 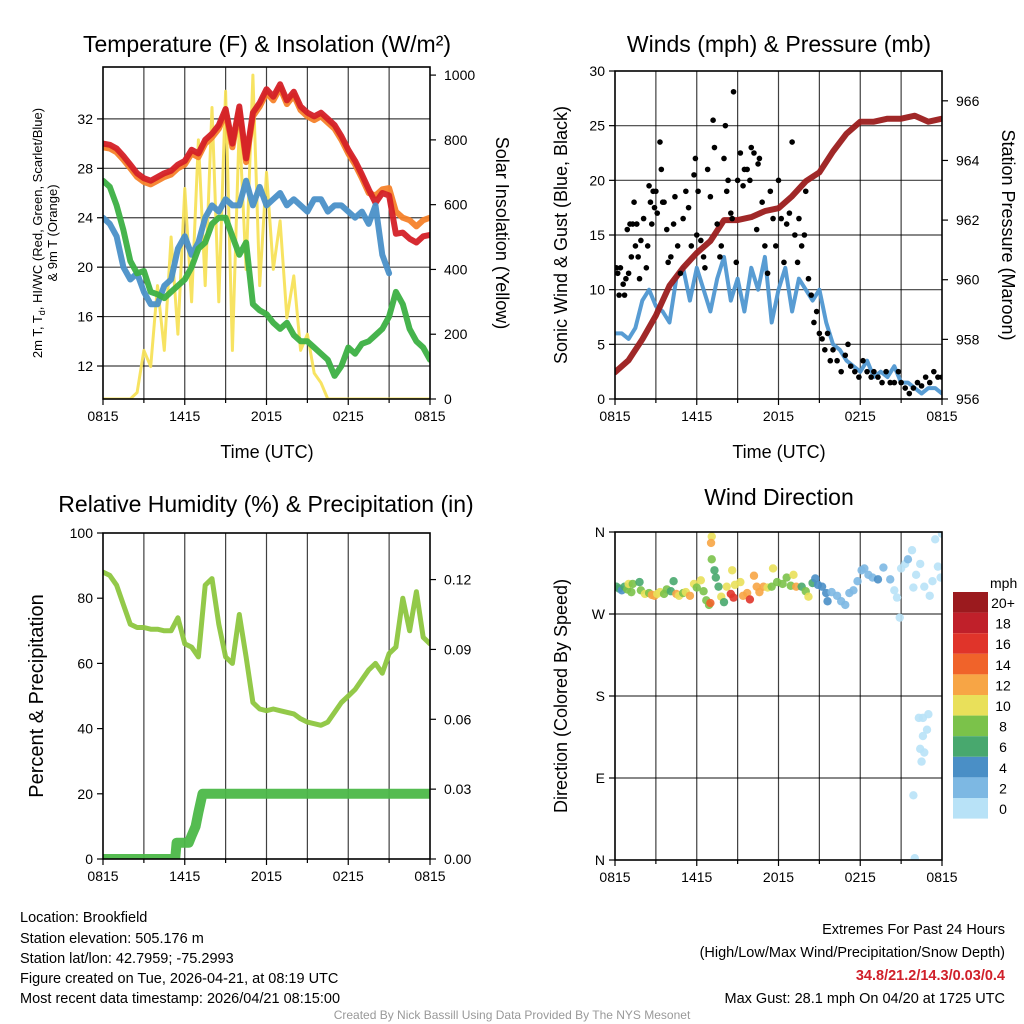 I want to click on humidity-y-axis-label: Percent & Precipitation, so click(x=37, y=695).